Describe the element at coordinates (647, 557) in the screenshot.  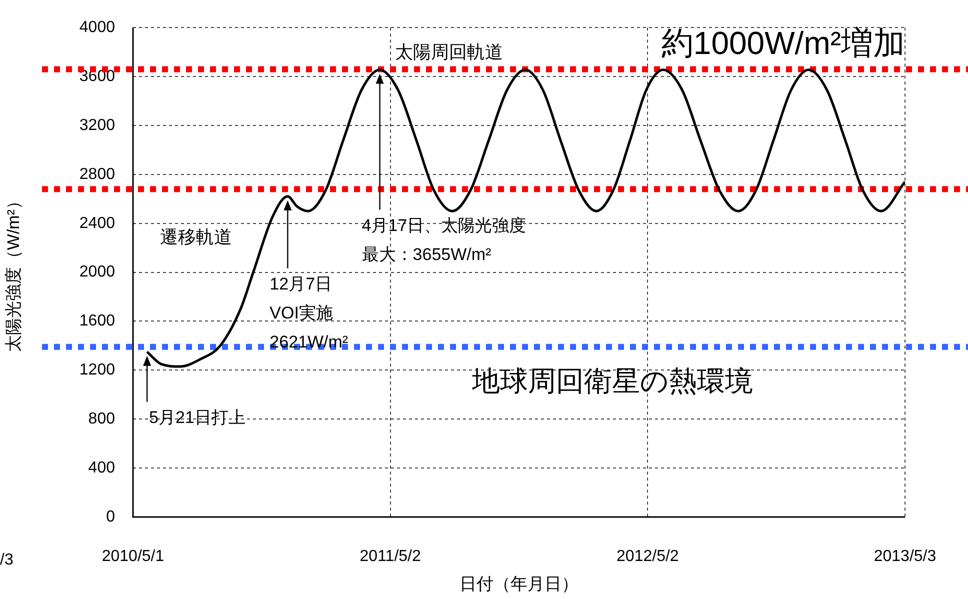
I see `x-tick-label: 2012/5/2` at that location.